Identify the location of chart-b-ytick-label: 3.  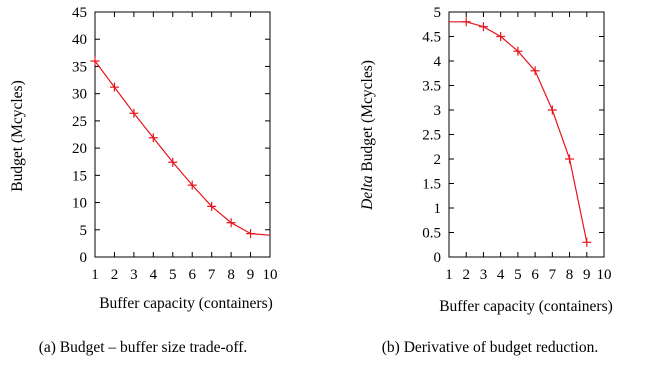
(438, 111).